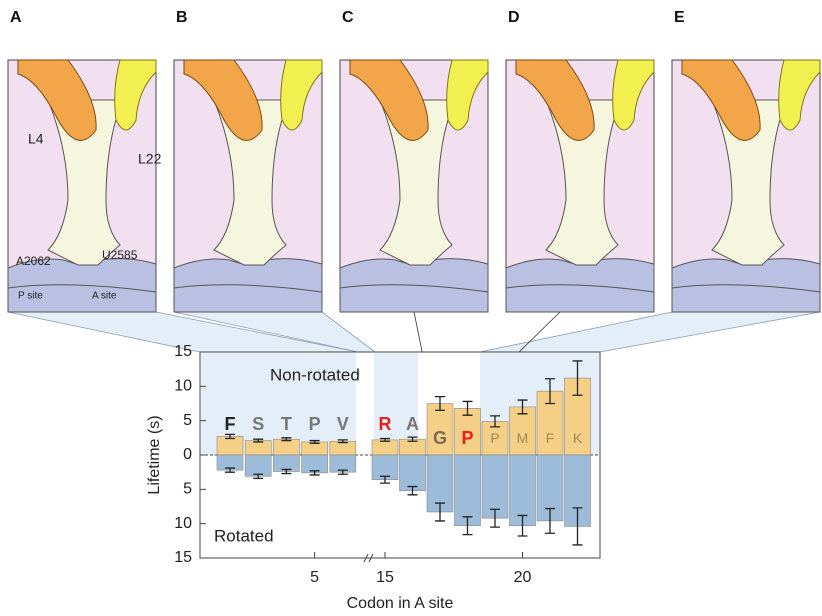 This screenshot has height=616, width=822. I want to click on y-axis-label: Lifetime (s), so click(154, 454).